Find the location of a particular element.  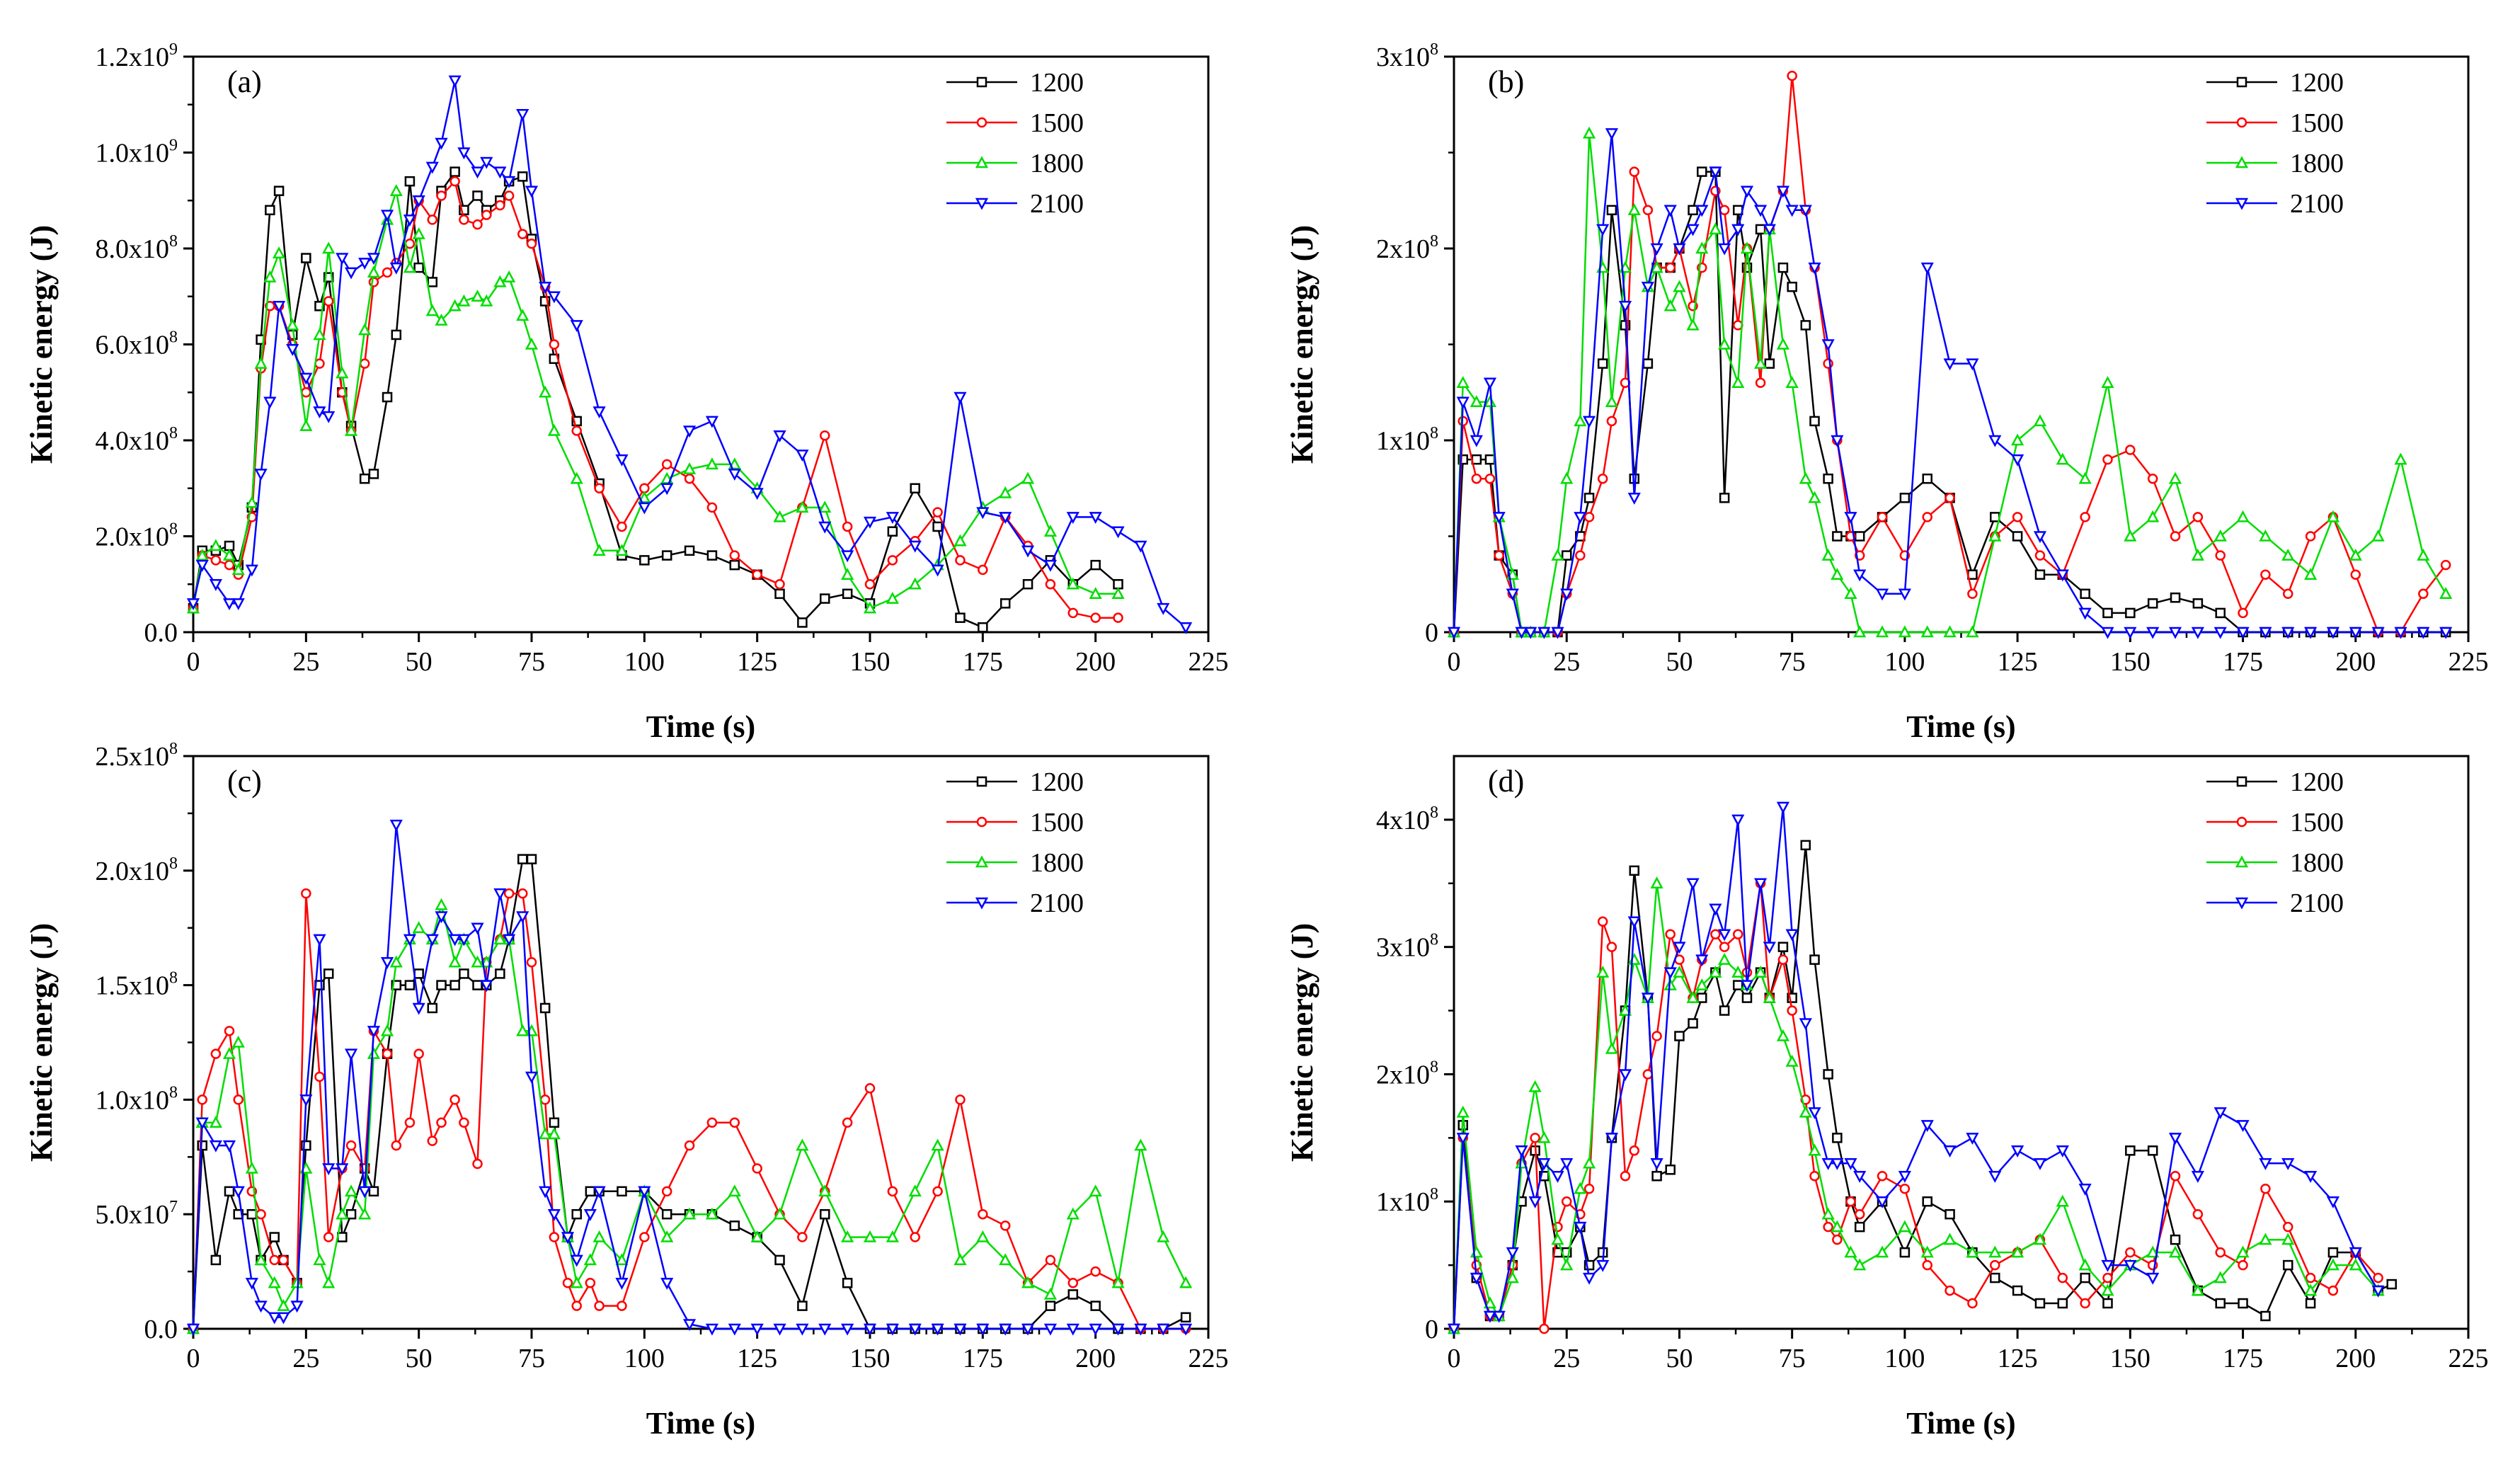

y-tick-label: 0.0 is located at coordinates (161, 1329).